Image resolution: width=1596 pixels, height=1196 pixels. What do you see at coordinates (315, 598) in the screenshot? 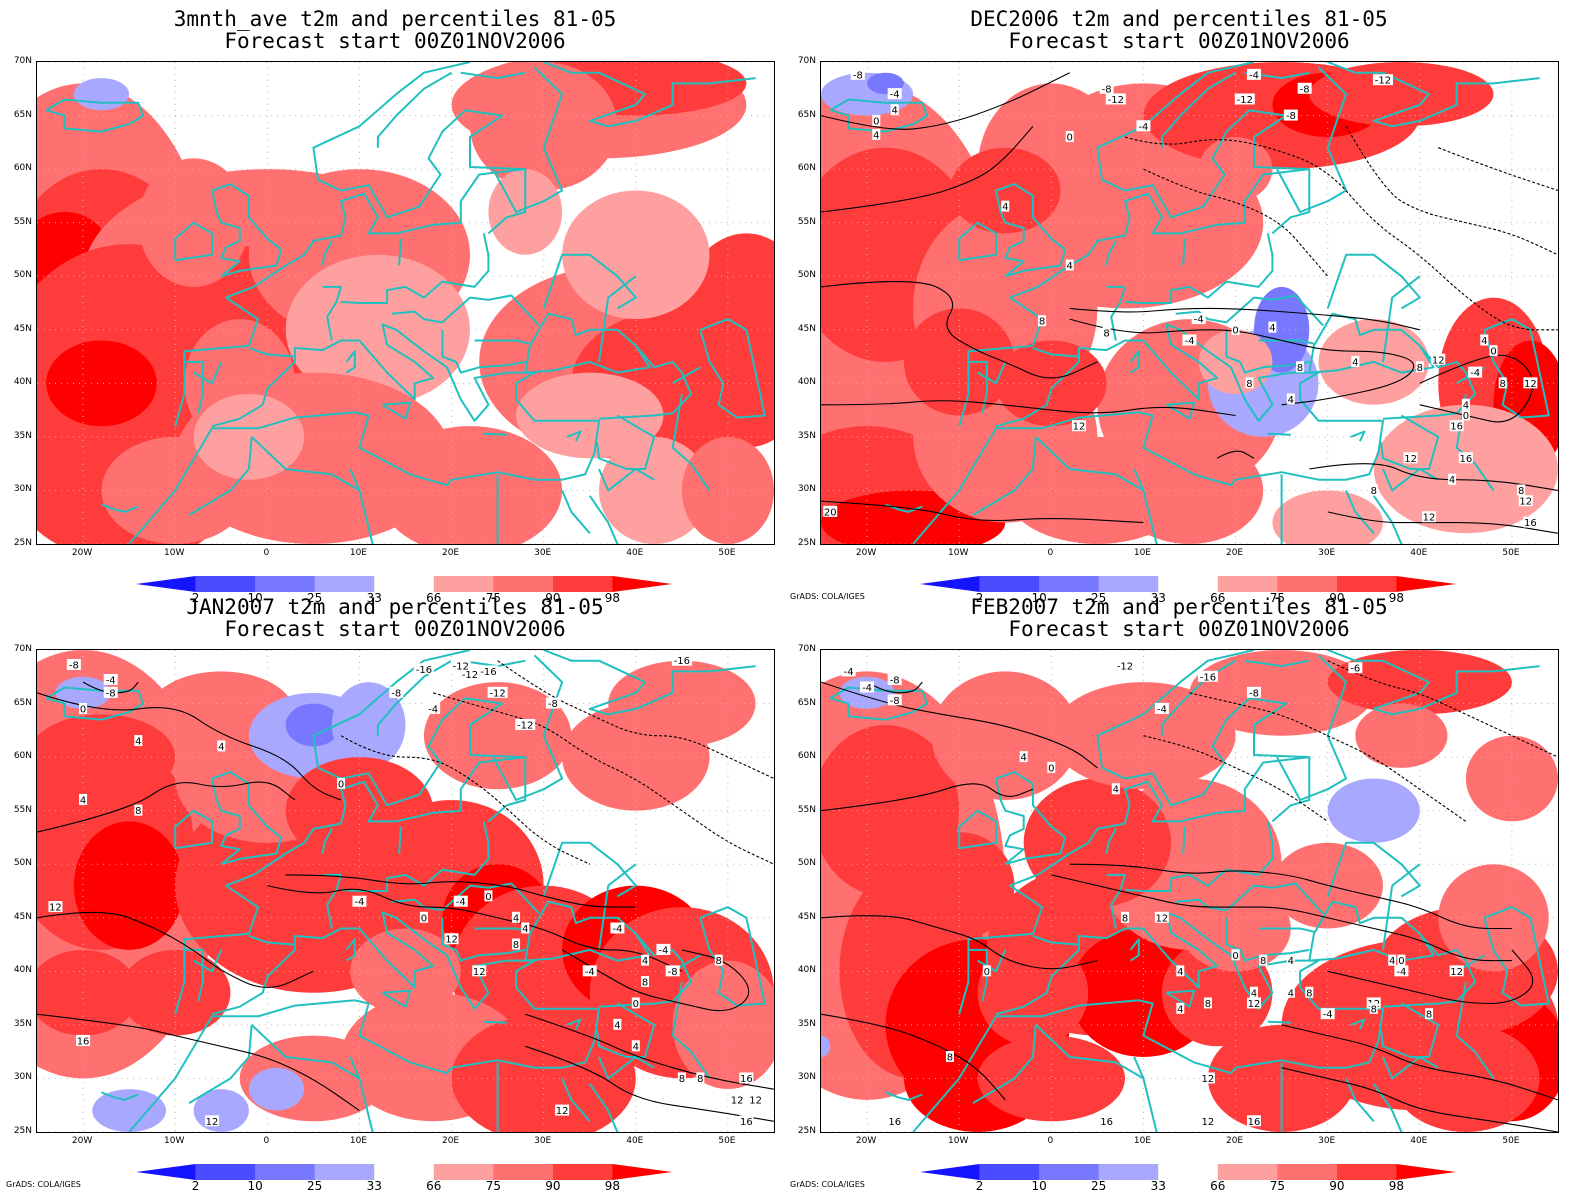
I see `colorbar-label: 25` at bounding box center [315, 598].